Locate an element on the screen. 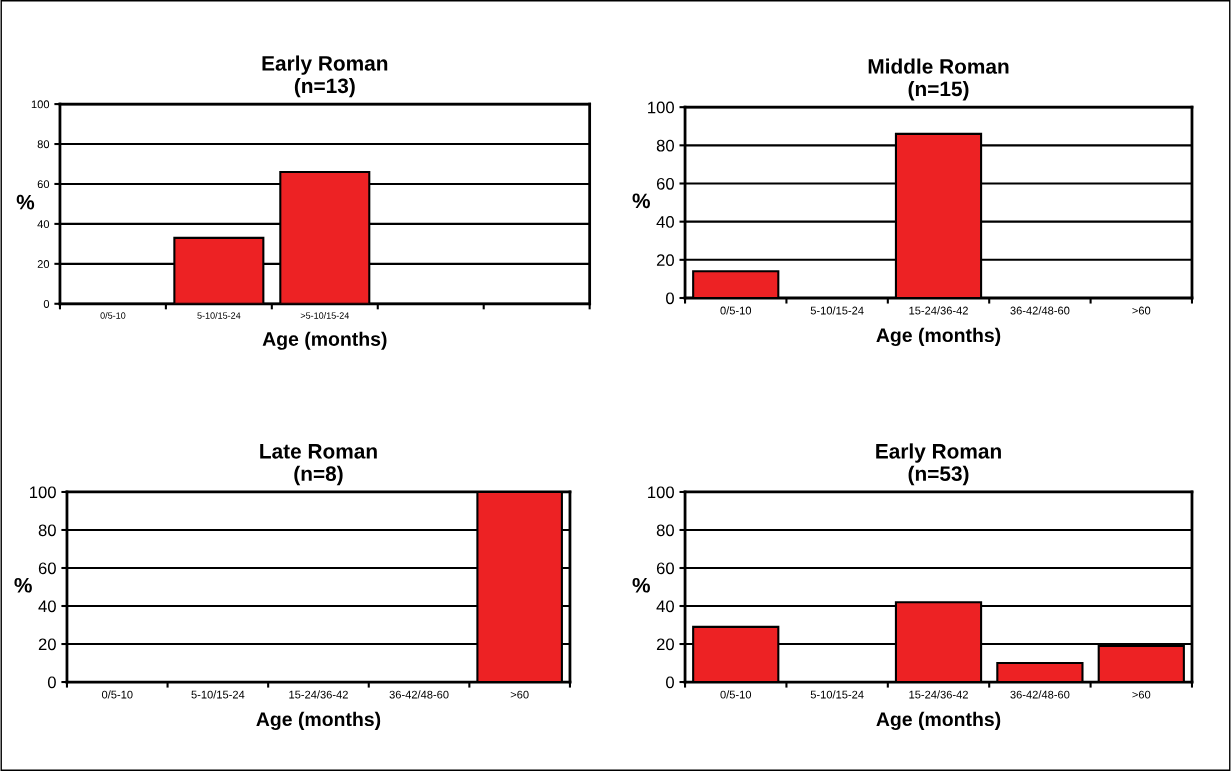  chart-title: Middle Roman (n=15) is located at coordinates (938, 79).